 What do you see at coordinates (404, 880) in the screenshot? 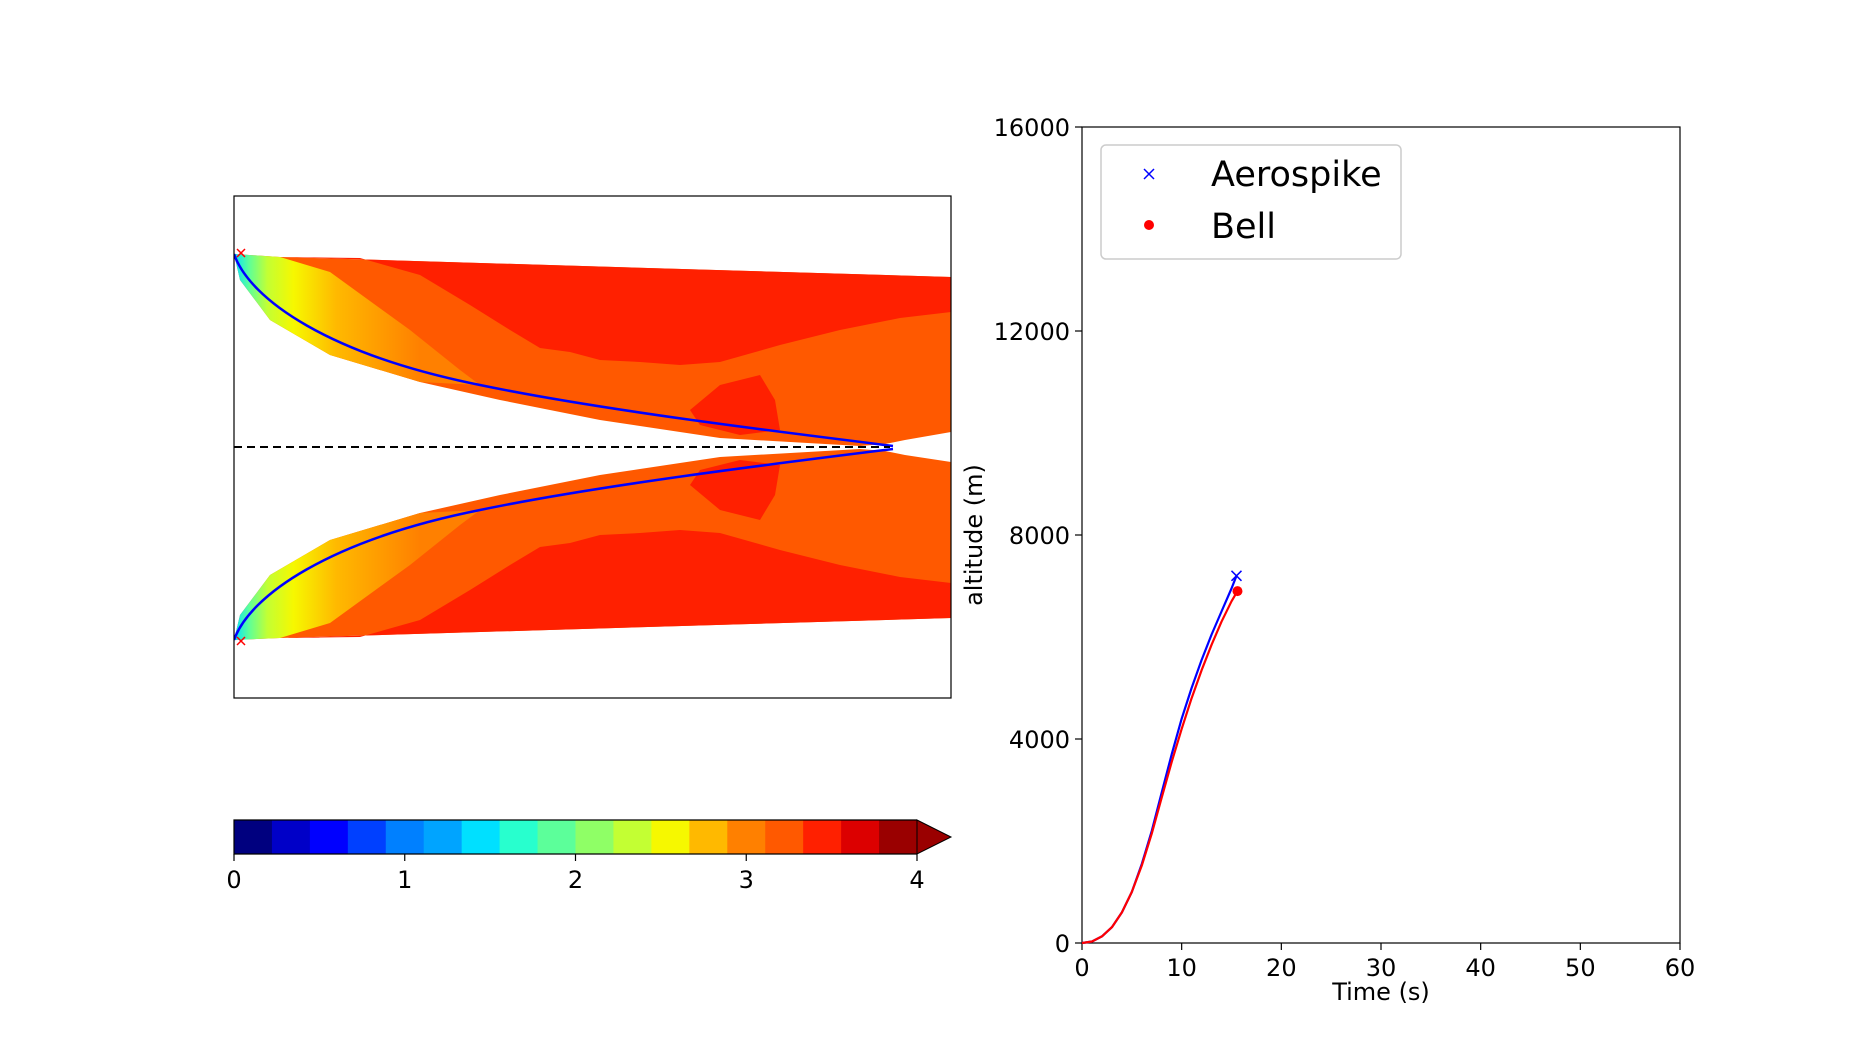
I see `colorbar-tick-label: 1` at bounding box center [404, 880].